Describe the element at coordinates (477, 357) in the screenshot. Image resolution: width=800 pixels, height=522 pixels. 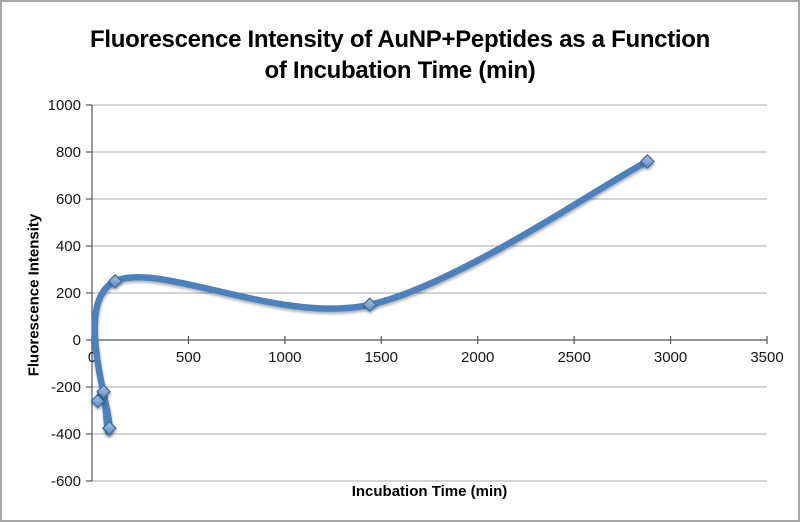
I see `x-tick-label: 2000` at that location.